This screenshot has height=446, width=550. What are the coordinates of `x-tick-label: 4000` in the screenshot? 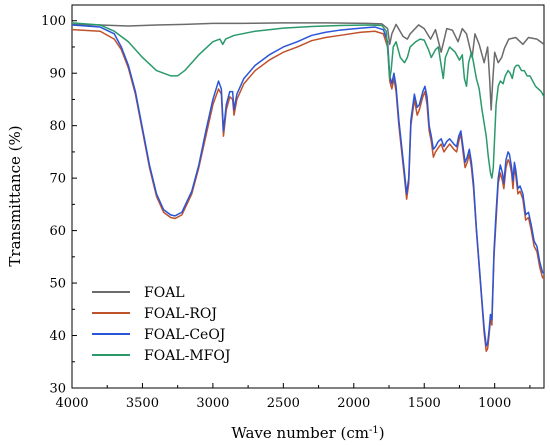 It's located at (71, 403).